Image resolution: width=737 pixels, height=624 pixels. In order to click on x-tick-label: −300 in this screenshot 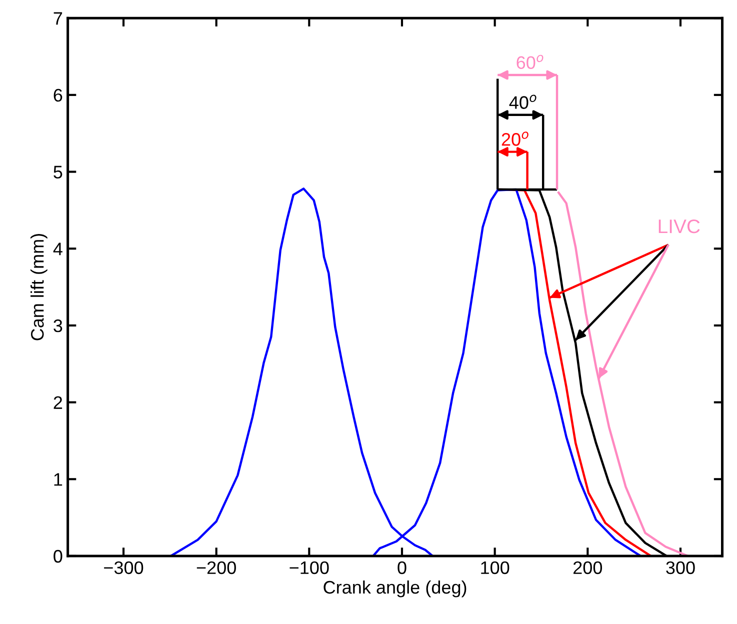, I will do `click(124, 567)`.